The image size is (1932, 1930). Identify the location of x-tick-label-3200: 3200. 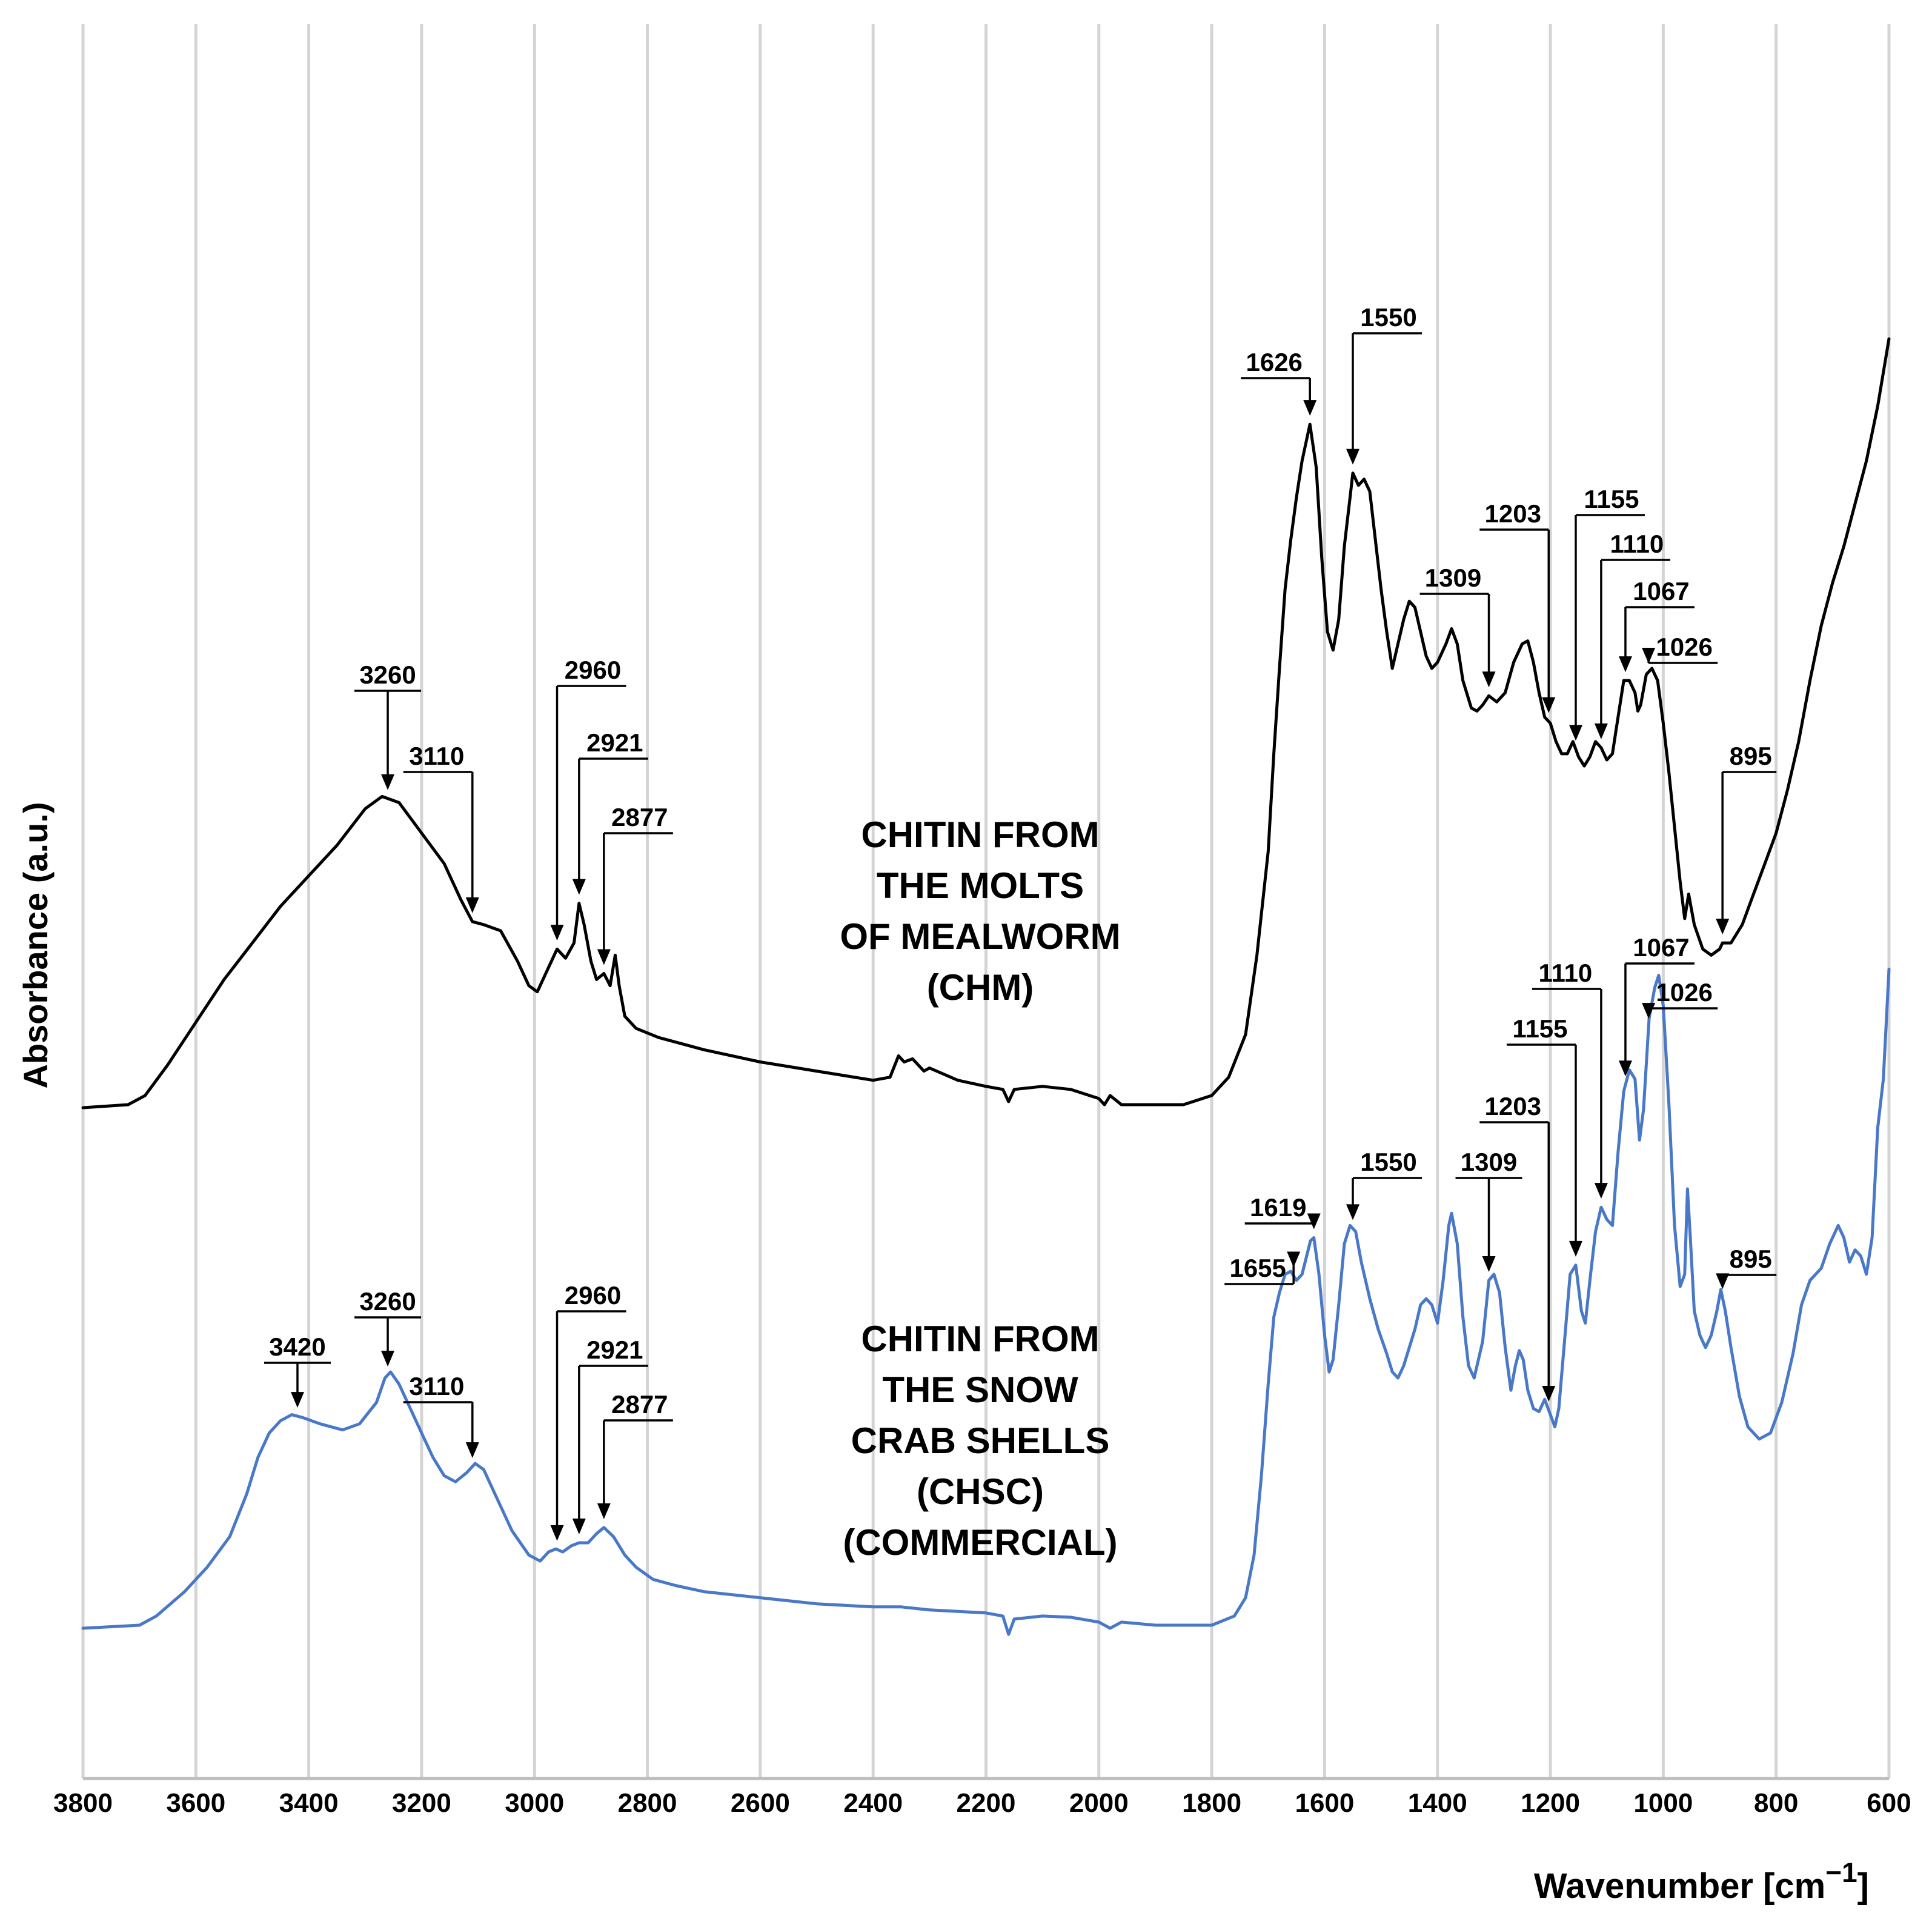
(422, 1803).